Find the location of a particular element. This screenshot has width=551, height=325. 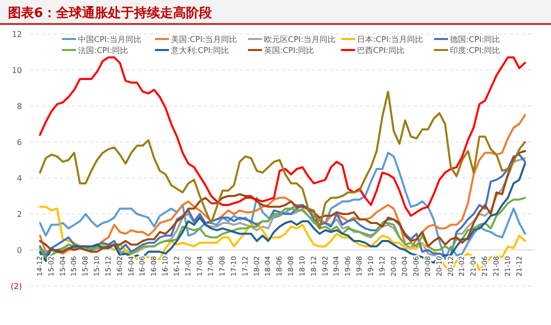

y-tick-label: 10 is located at coordinates (17, 70).